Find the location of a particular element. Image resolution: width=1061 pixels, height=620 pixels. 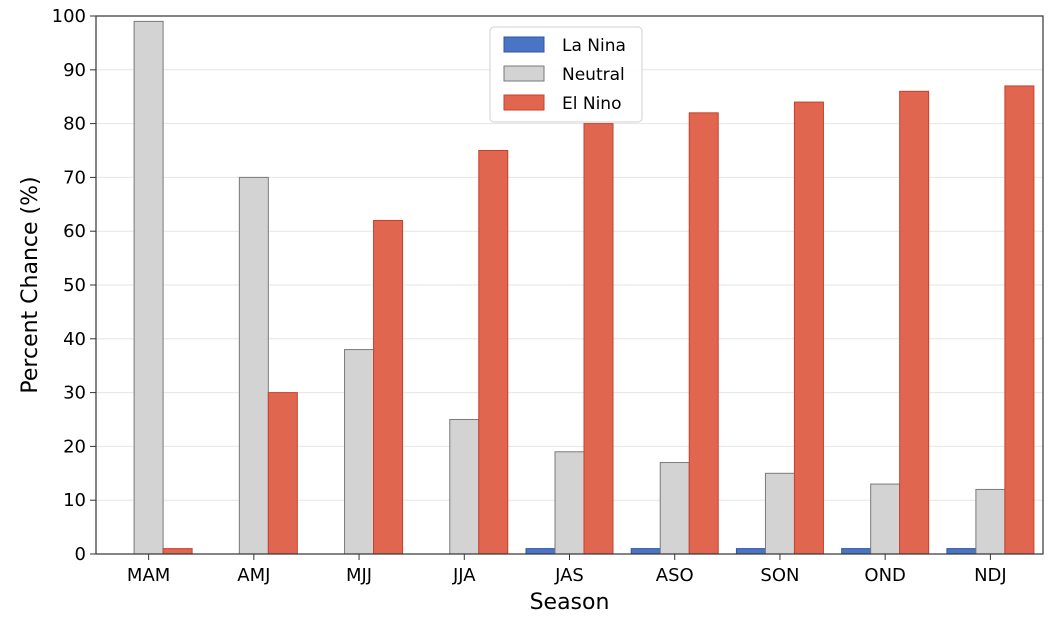

bar-neutral-ond is located at coordinates (885, 519).